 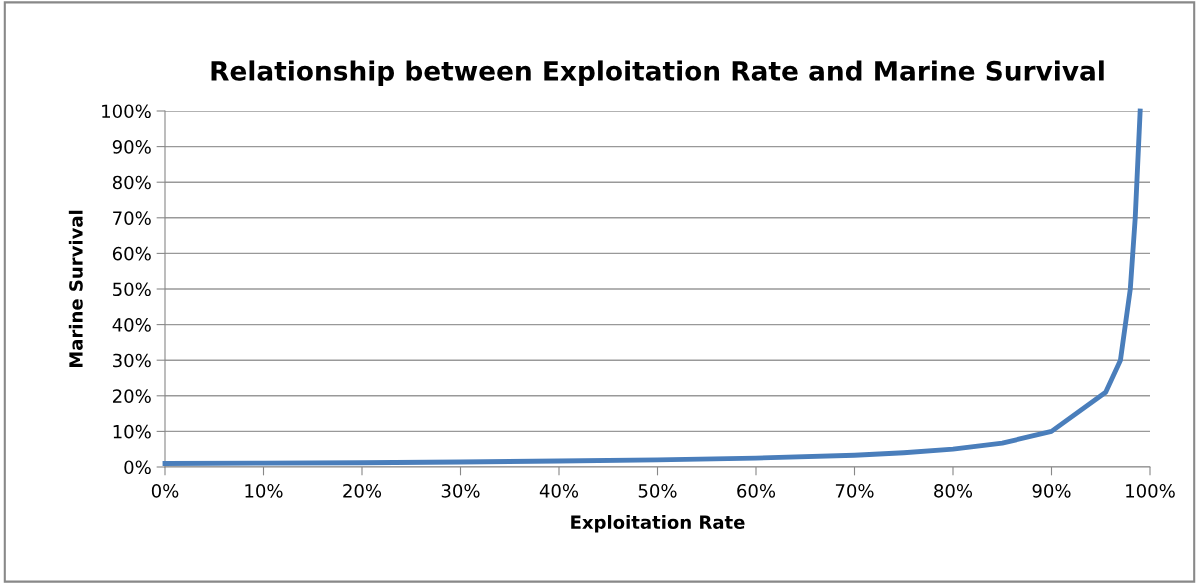 What do you see at coordinates (854, 490) in the screenshot?
I see `x-tick-label: 70%` at bounding box center [854, 490].